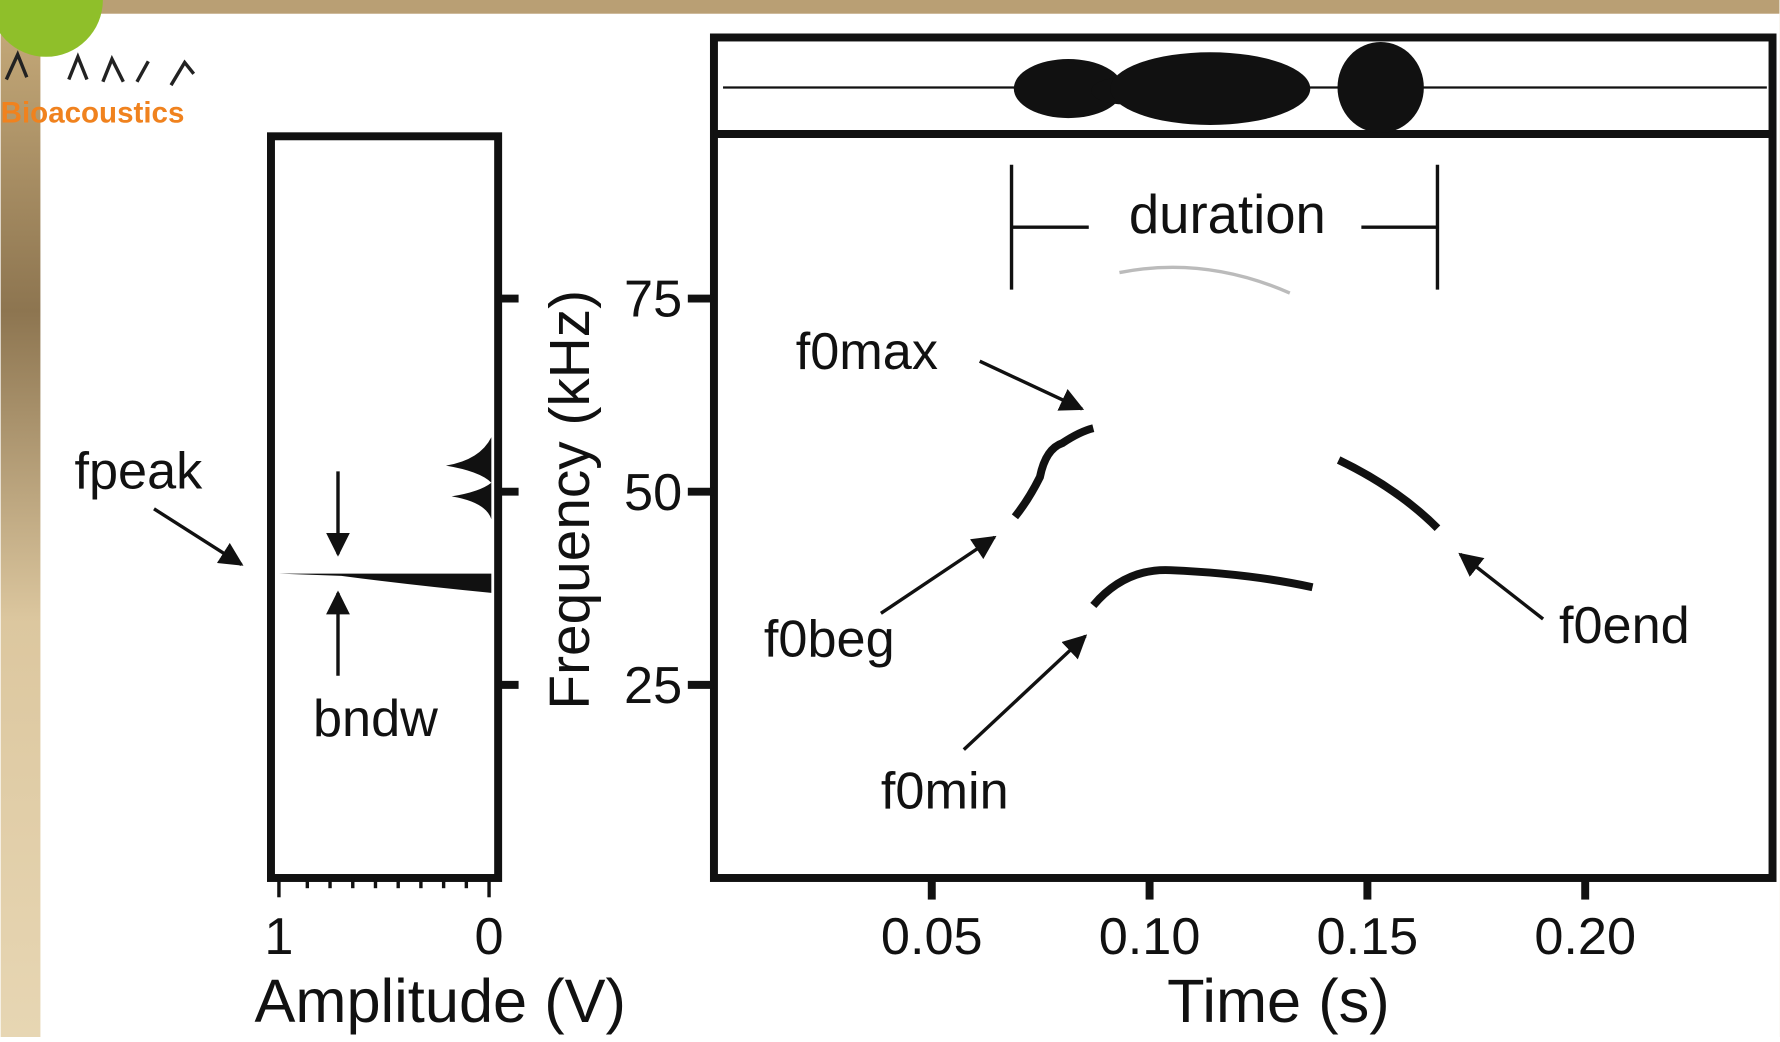  I want to click on spectrum-main-peak, so click(385, 583).